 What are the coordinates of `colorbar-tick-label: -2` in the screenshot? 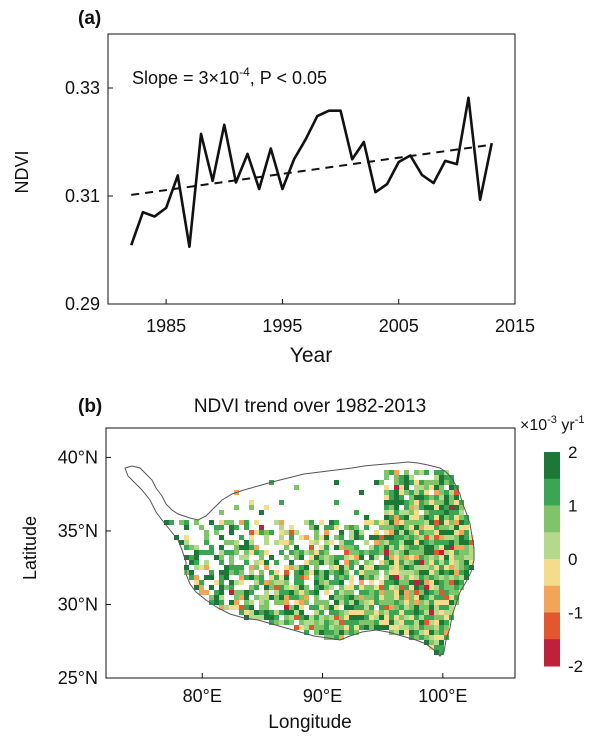 It's located at (575, 666).